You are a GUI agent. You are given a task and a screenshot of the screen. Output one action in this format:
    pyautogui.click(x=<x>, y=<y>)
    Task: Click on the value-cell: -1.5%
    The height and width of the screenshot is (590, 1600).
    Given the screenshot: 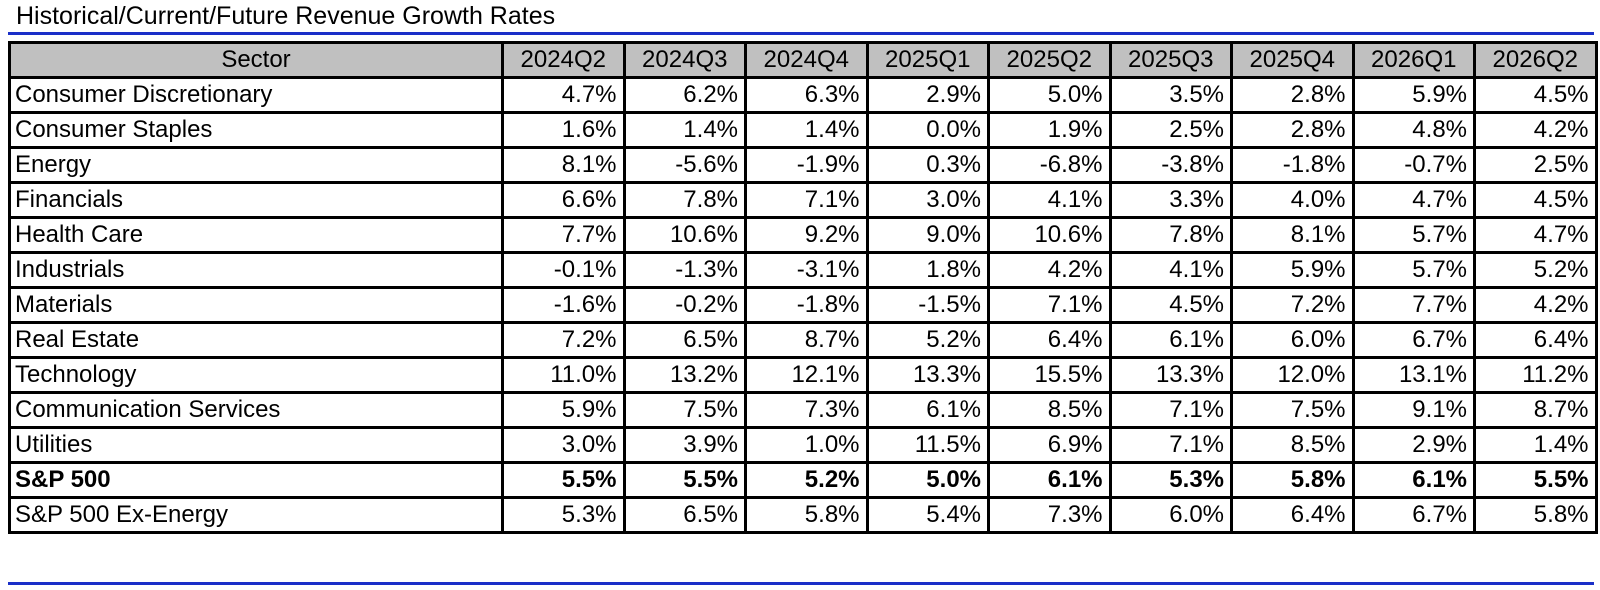 What is the action you would take?
    pyautogui.click(x=927, y=305)
    